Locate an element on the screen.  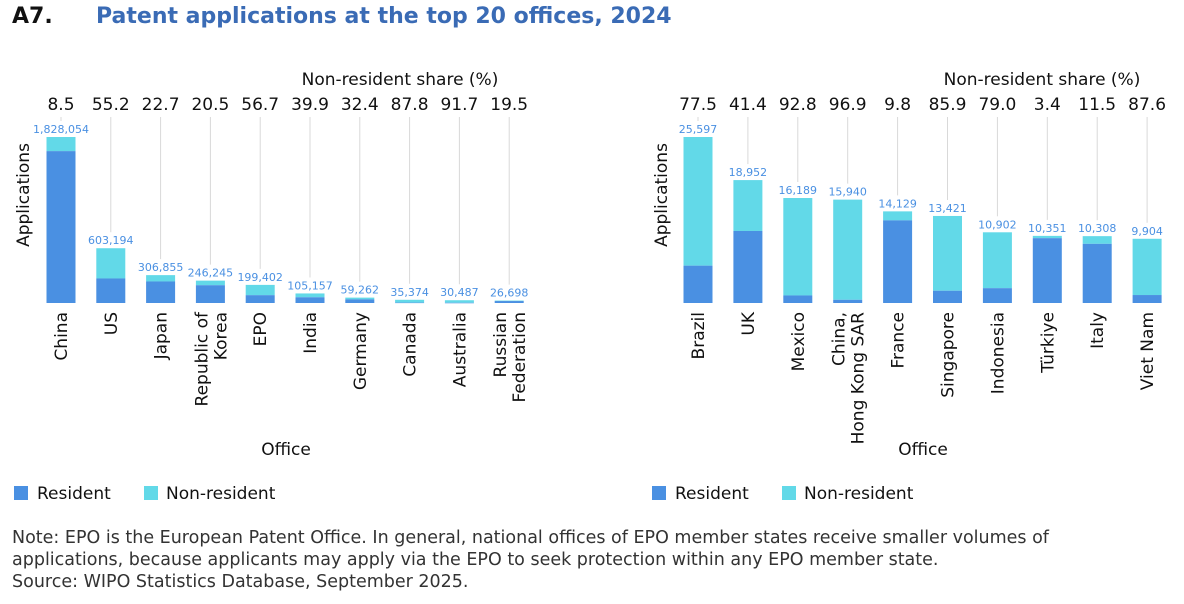
value-label: 15,940 is located at coordinates (847, 192).